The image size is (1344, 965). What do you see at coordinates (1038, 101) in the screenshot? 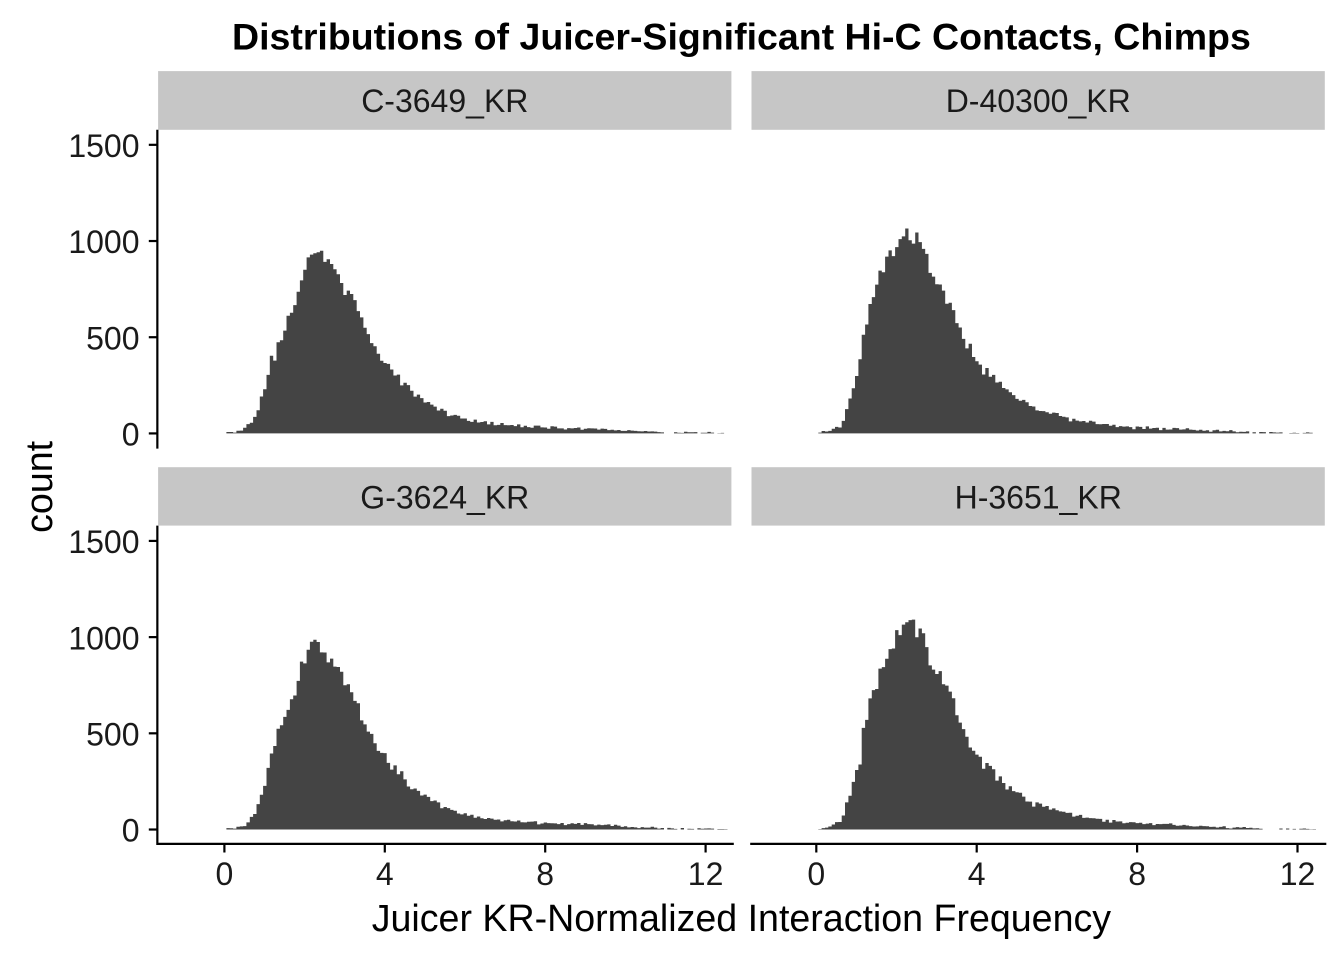
I see `svg-text: D-40300_KR` at bounding box center [1038, 101].